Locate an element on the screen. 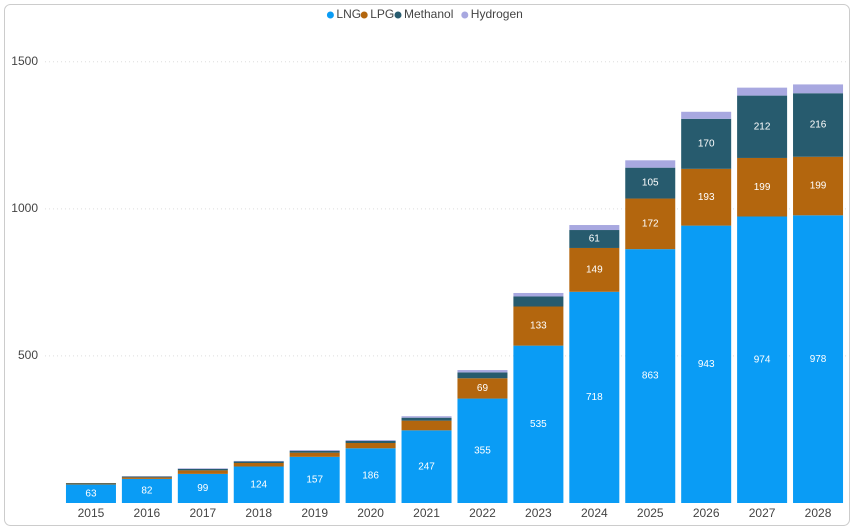 This screenshot has width=854, height=530. value-label: 193 is located at coordinates (706, 197).